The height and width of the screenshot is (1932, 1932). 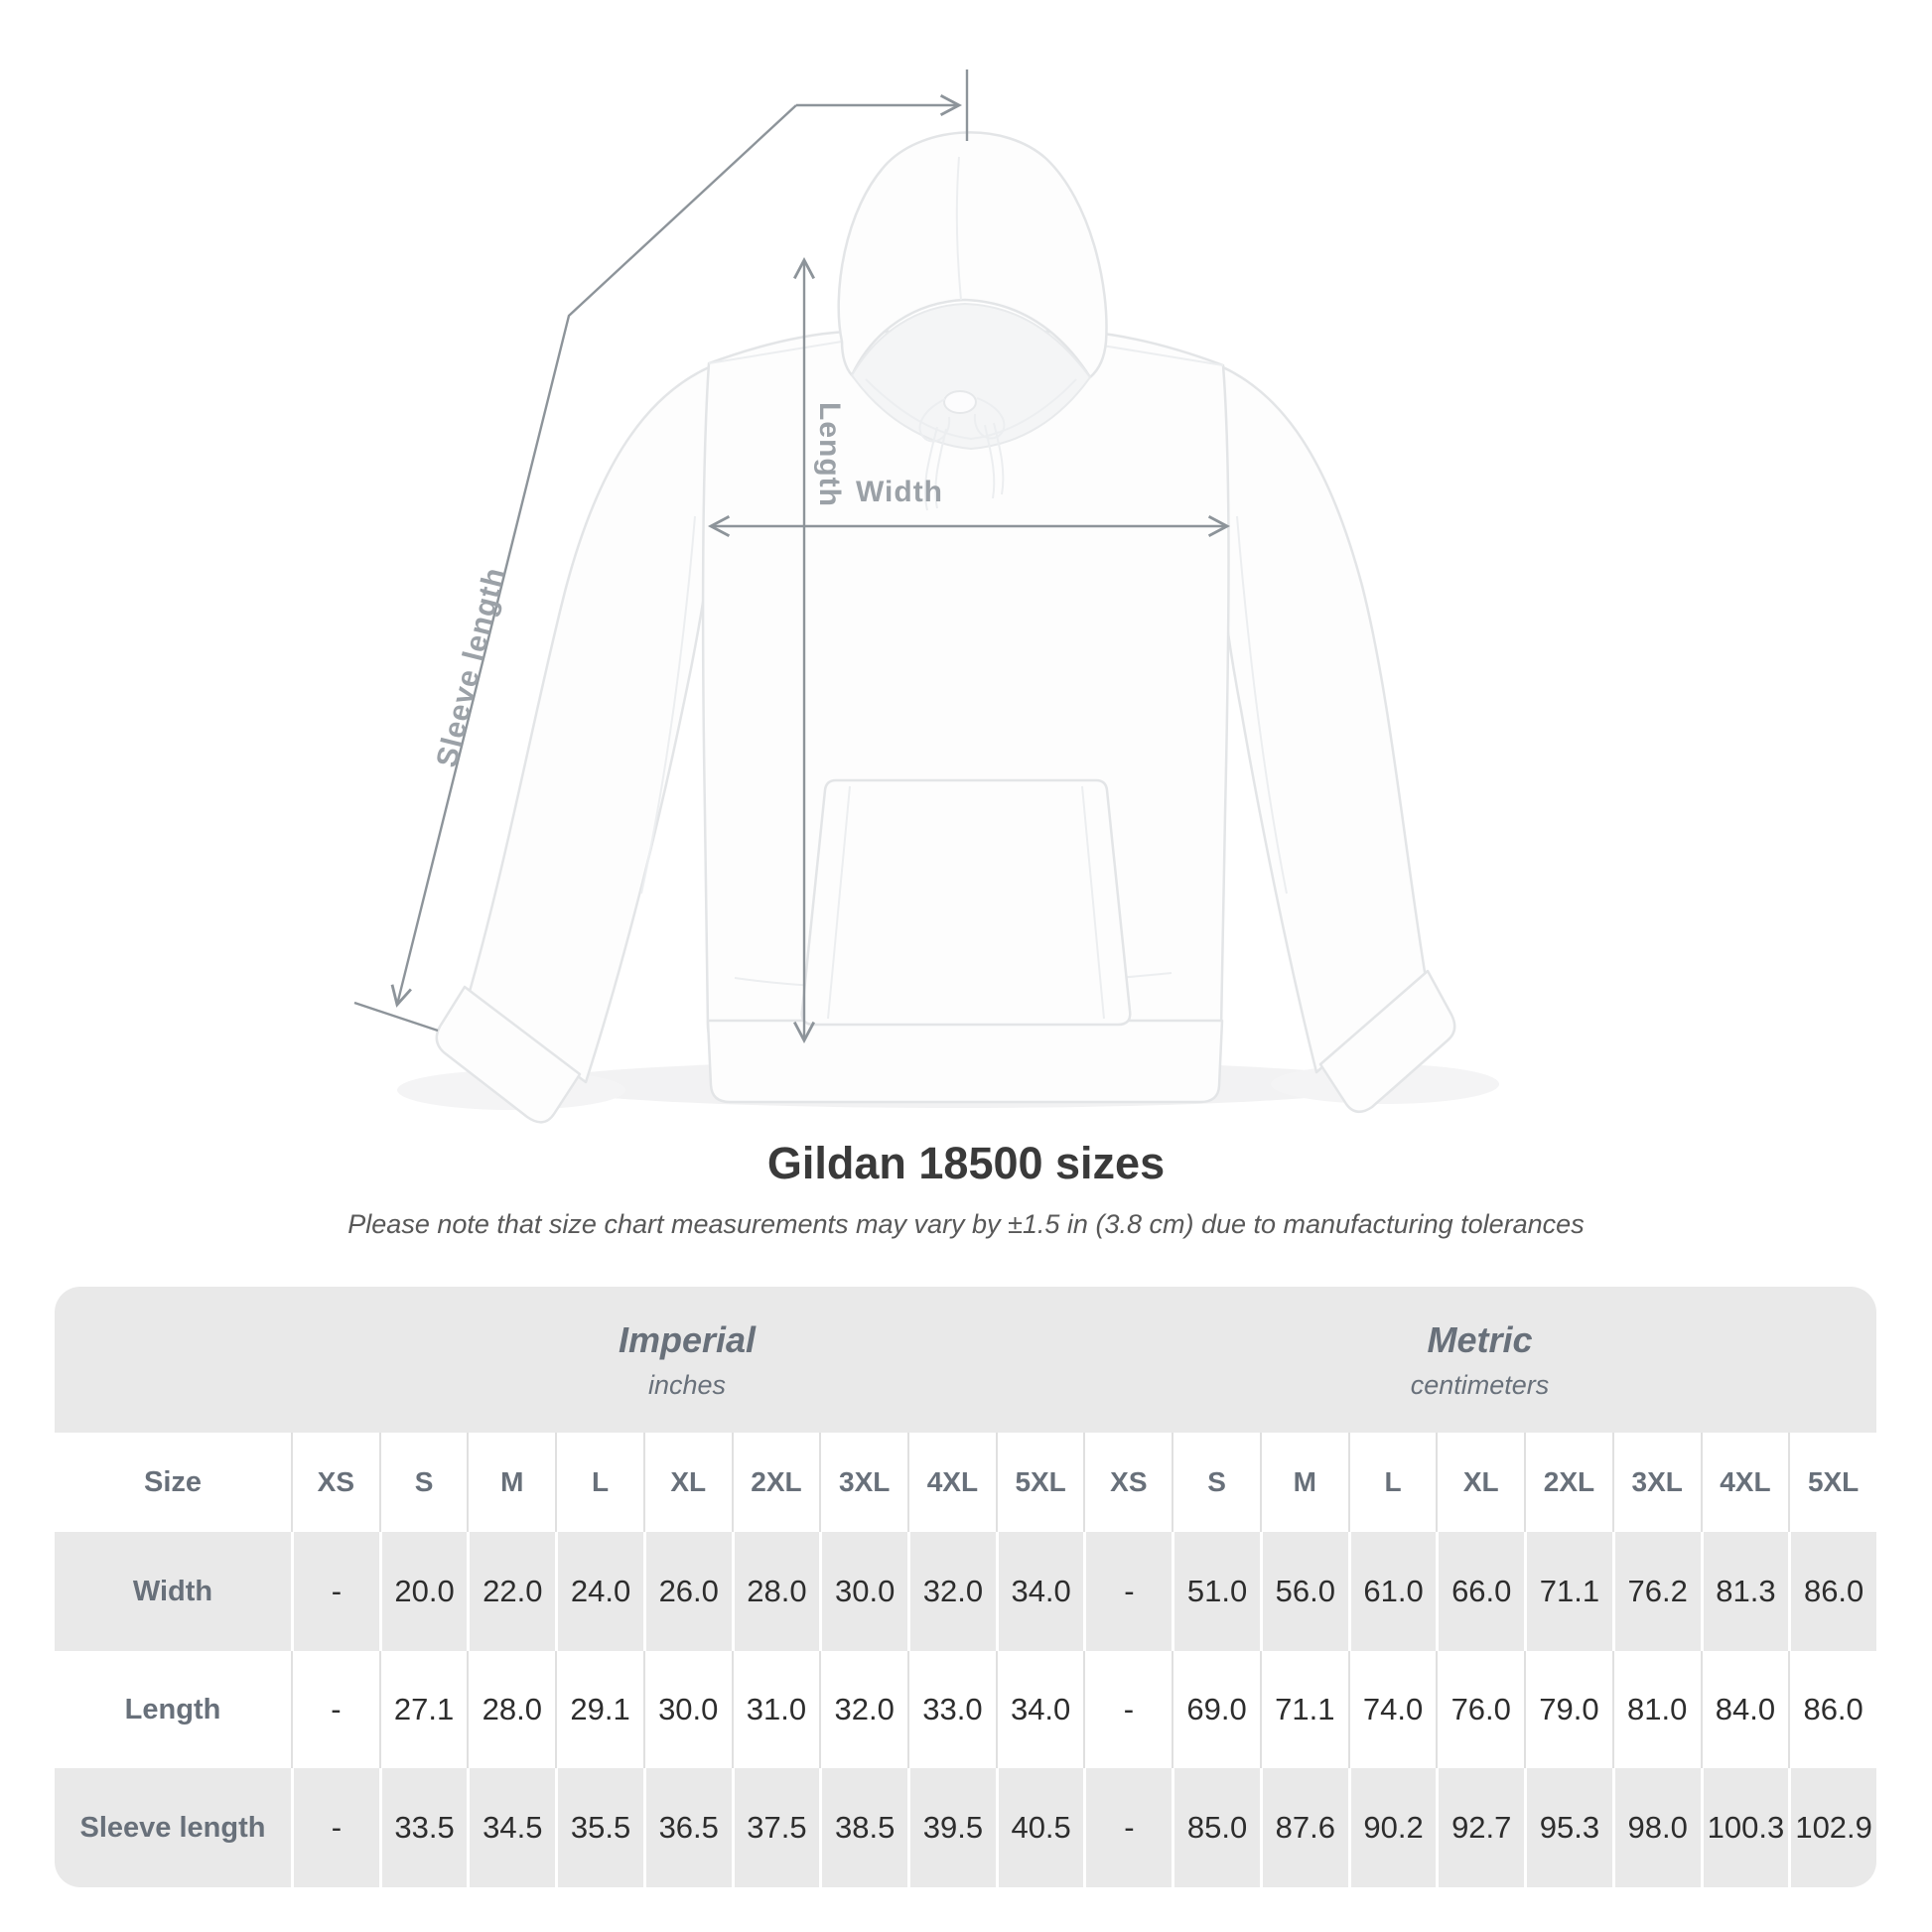 I want to click on value-cell: 29.1, so click(x=599, y=1709).